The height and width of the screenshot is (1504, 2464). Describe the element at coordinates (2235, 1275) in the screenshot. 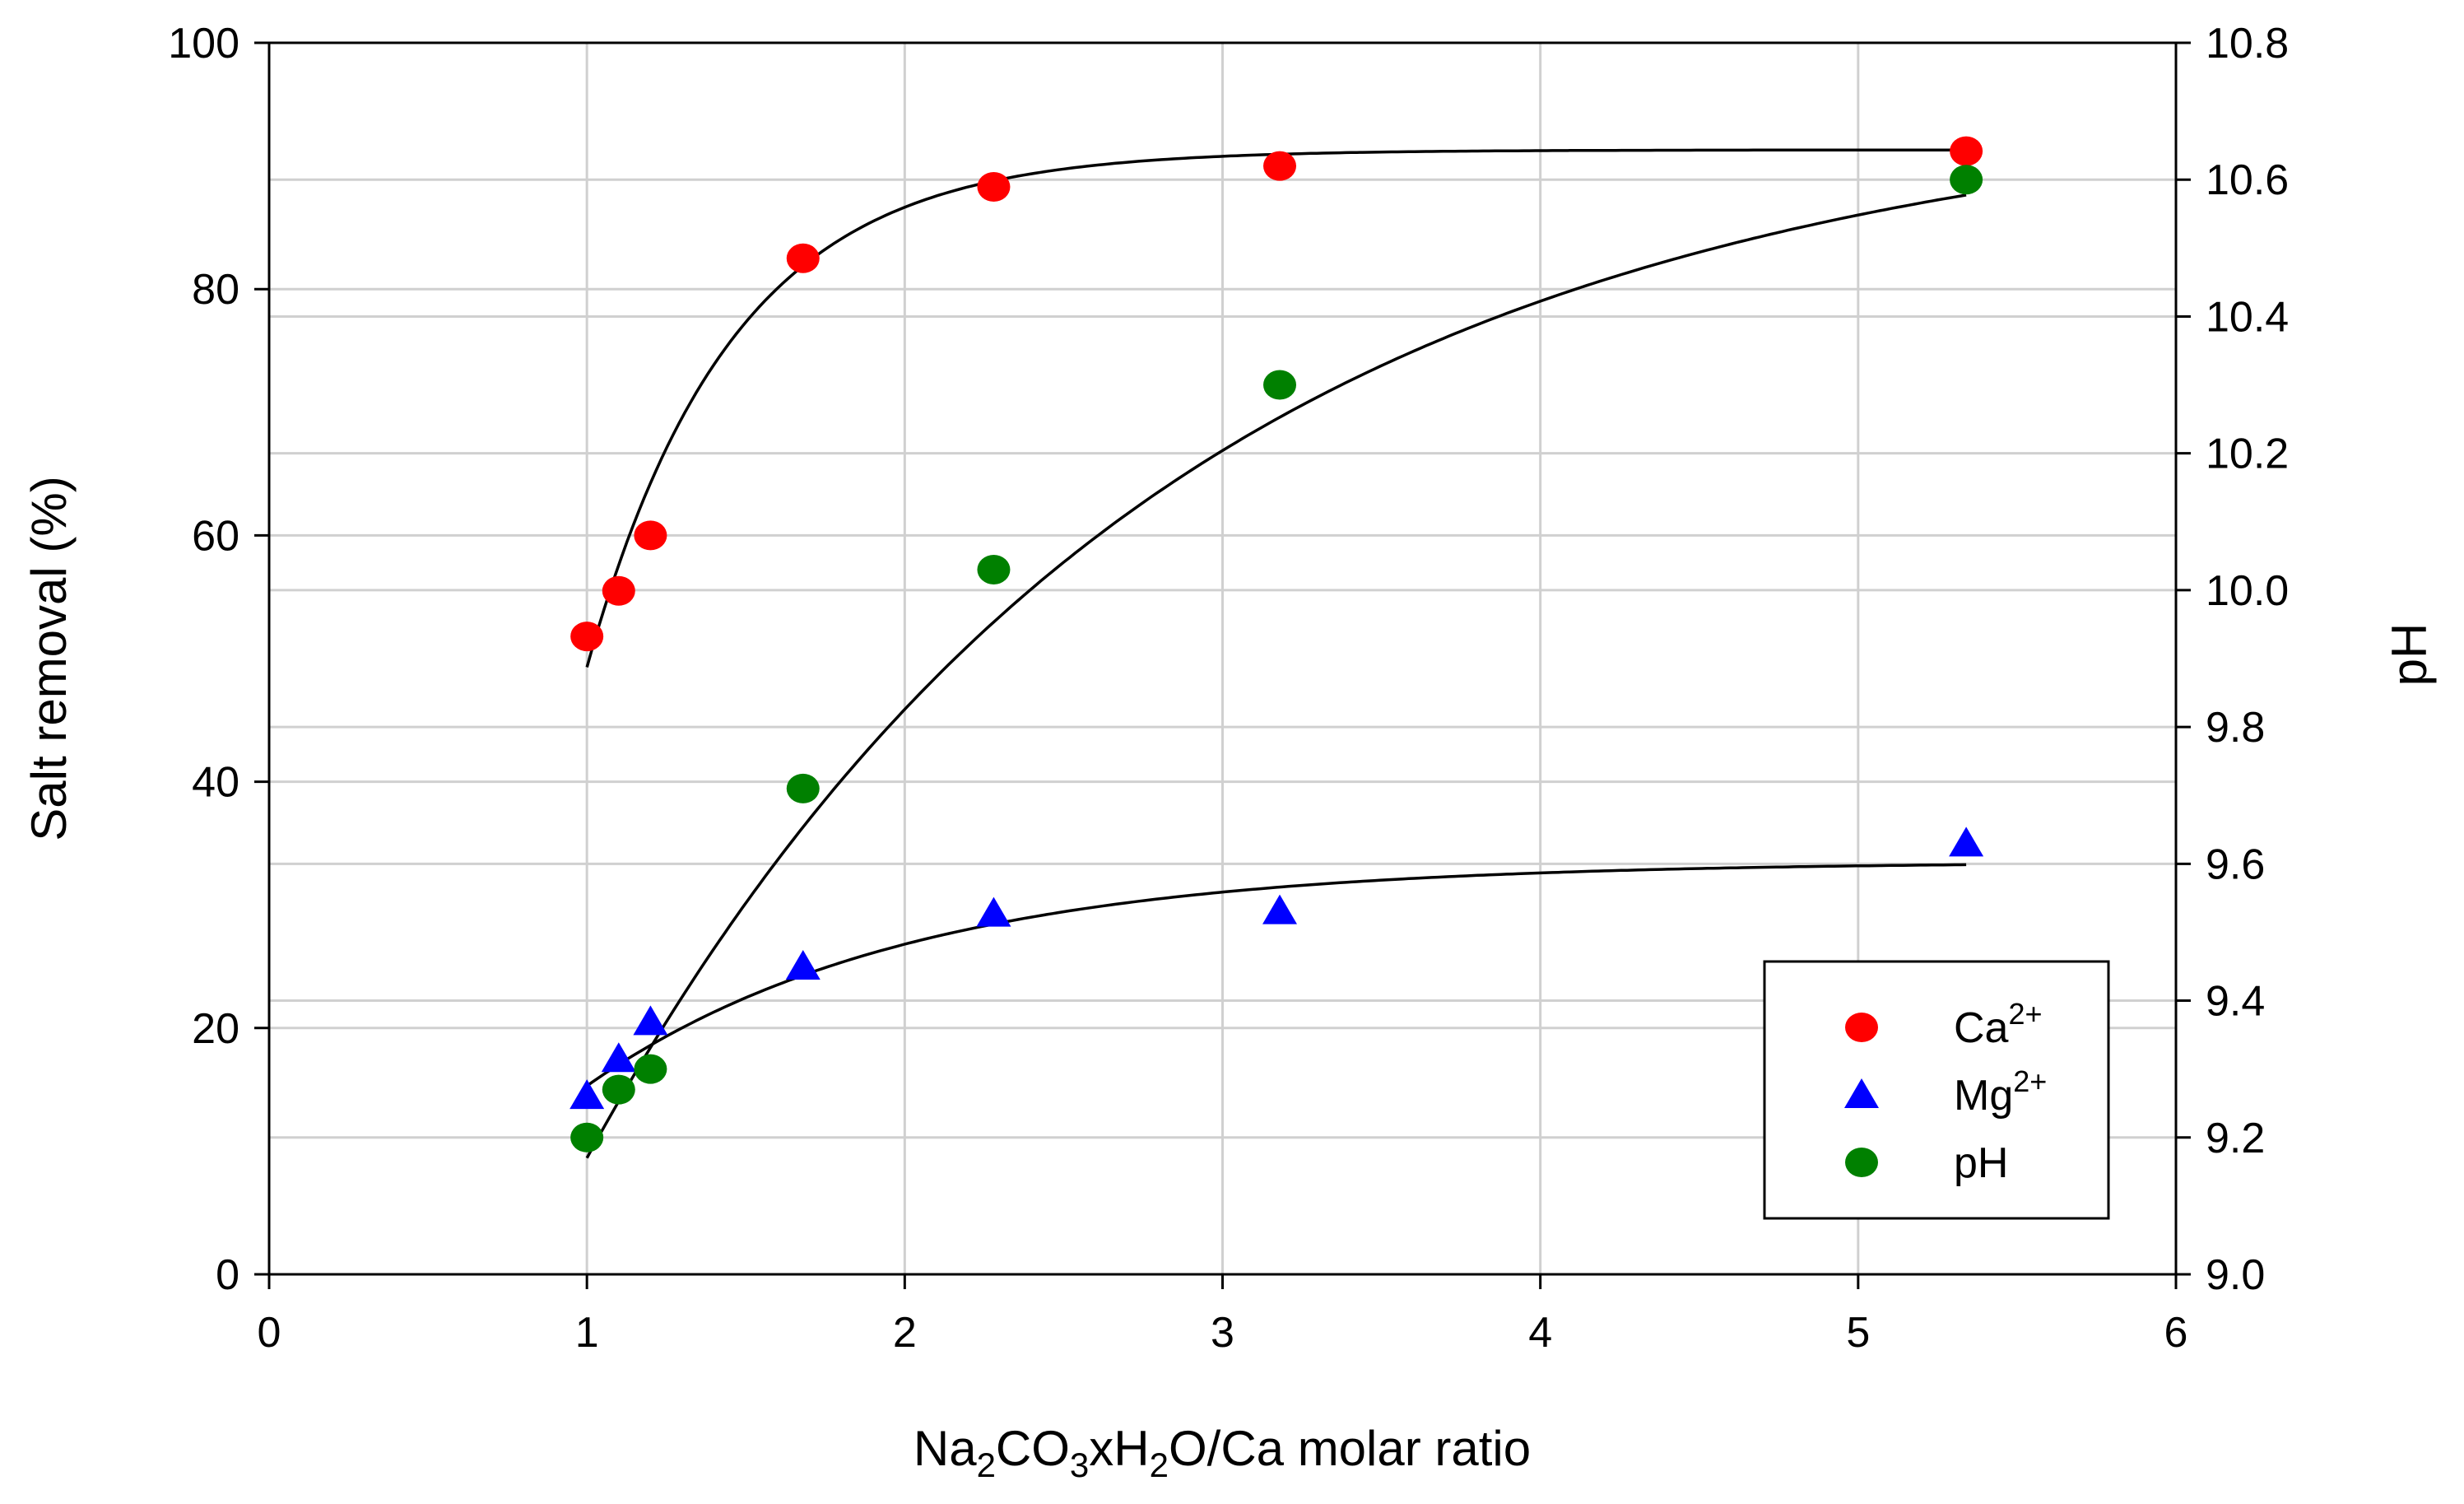

I see `y2-tick-label: 9.0` at that location.